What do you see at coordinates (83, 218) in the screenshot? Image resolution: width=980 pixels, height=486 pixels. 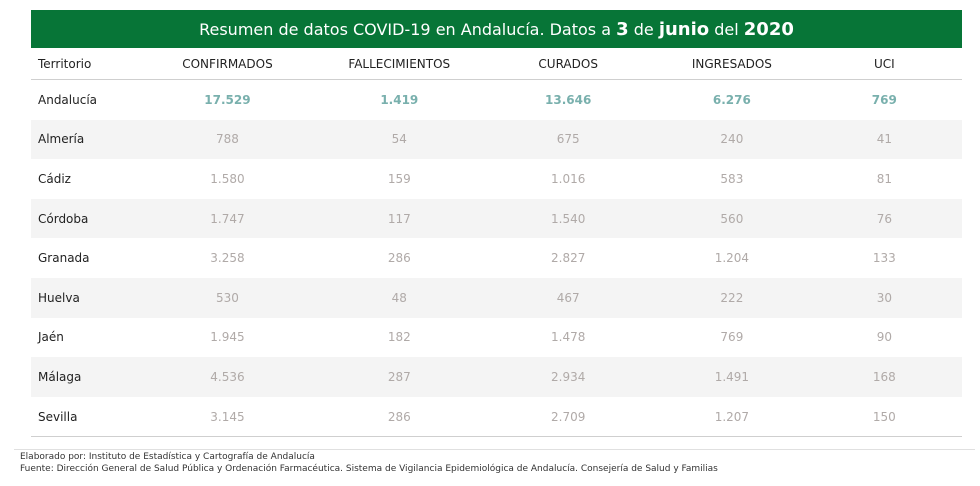 I see `territory-cell: Córdoba` at bounding box center [83, 218].